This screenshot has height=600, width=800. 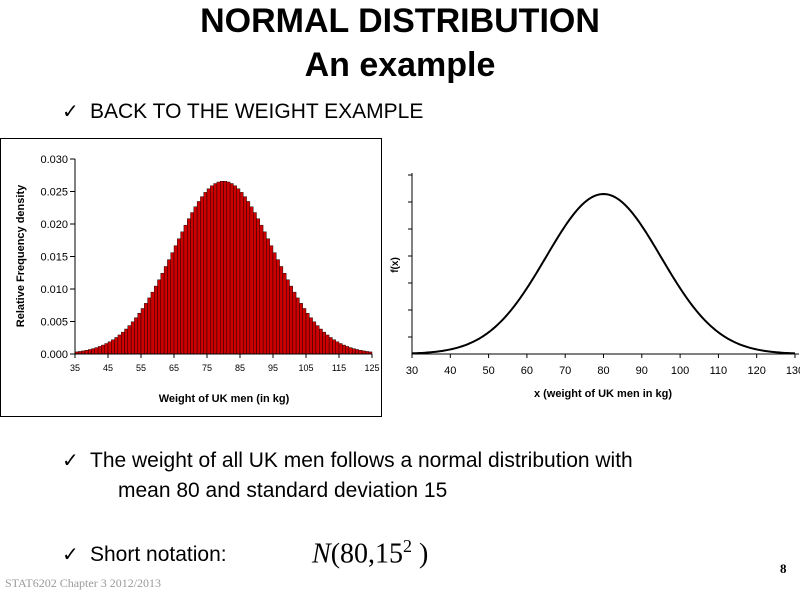 What do you see at coordinates (141, 368) in the screenshot?
I see `x-tick-label: 55` at bounding box center [141, 368].